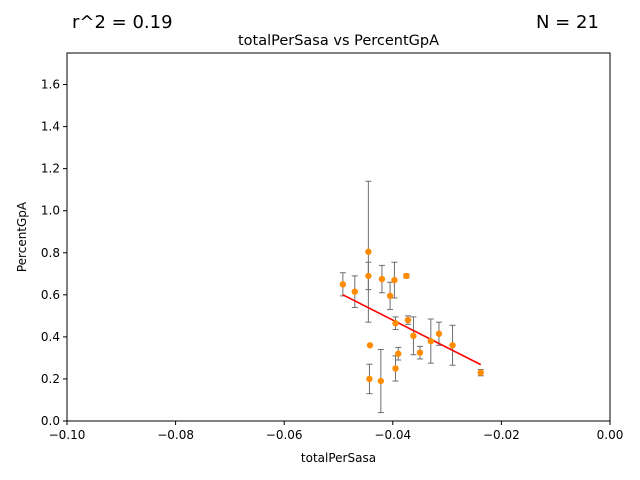  I want to click on data-points, so click(411, 316).